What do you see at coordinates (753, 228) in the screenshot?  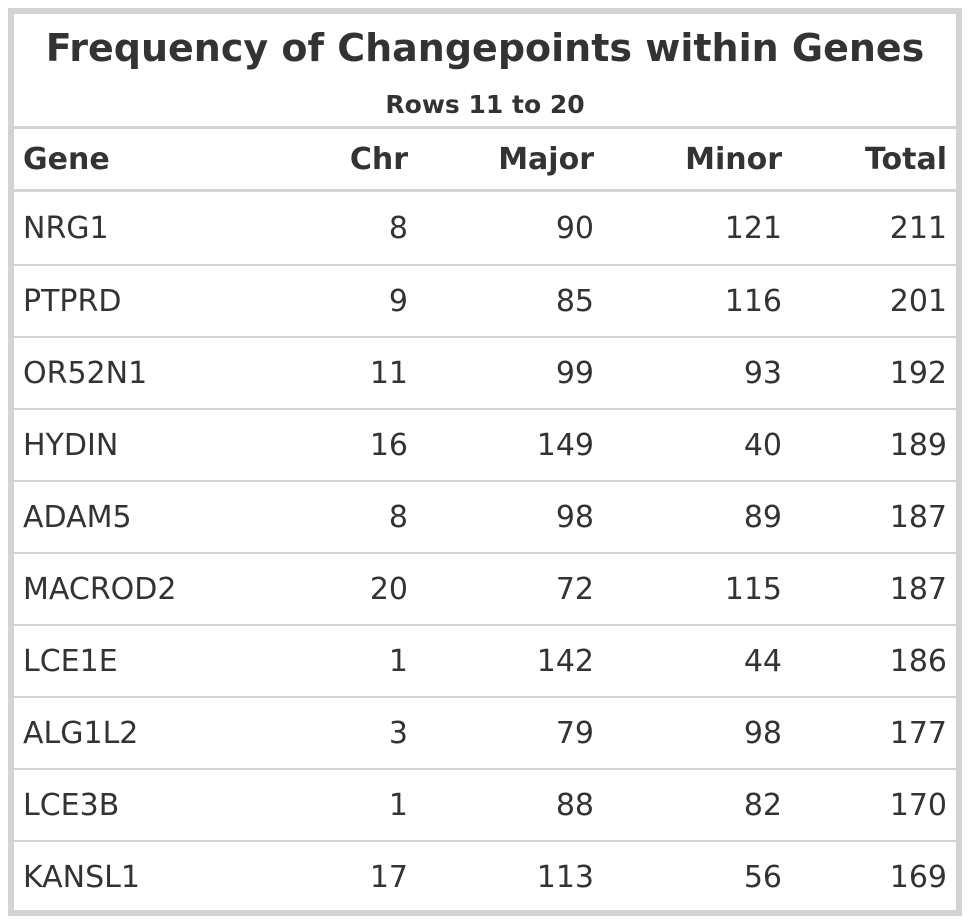 I see `cell-minor: 121` at bounding box center [753, 228].